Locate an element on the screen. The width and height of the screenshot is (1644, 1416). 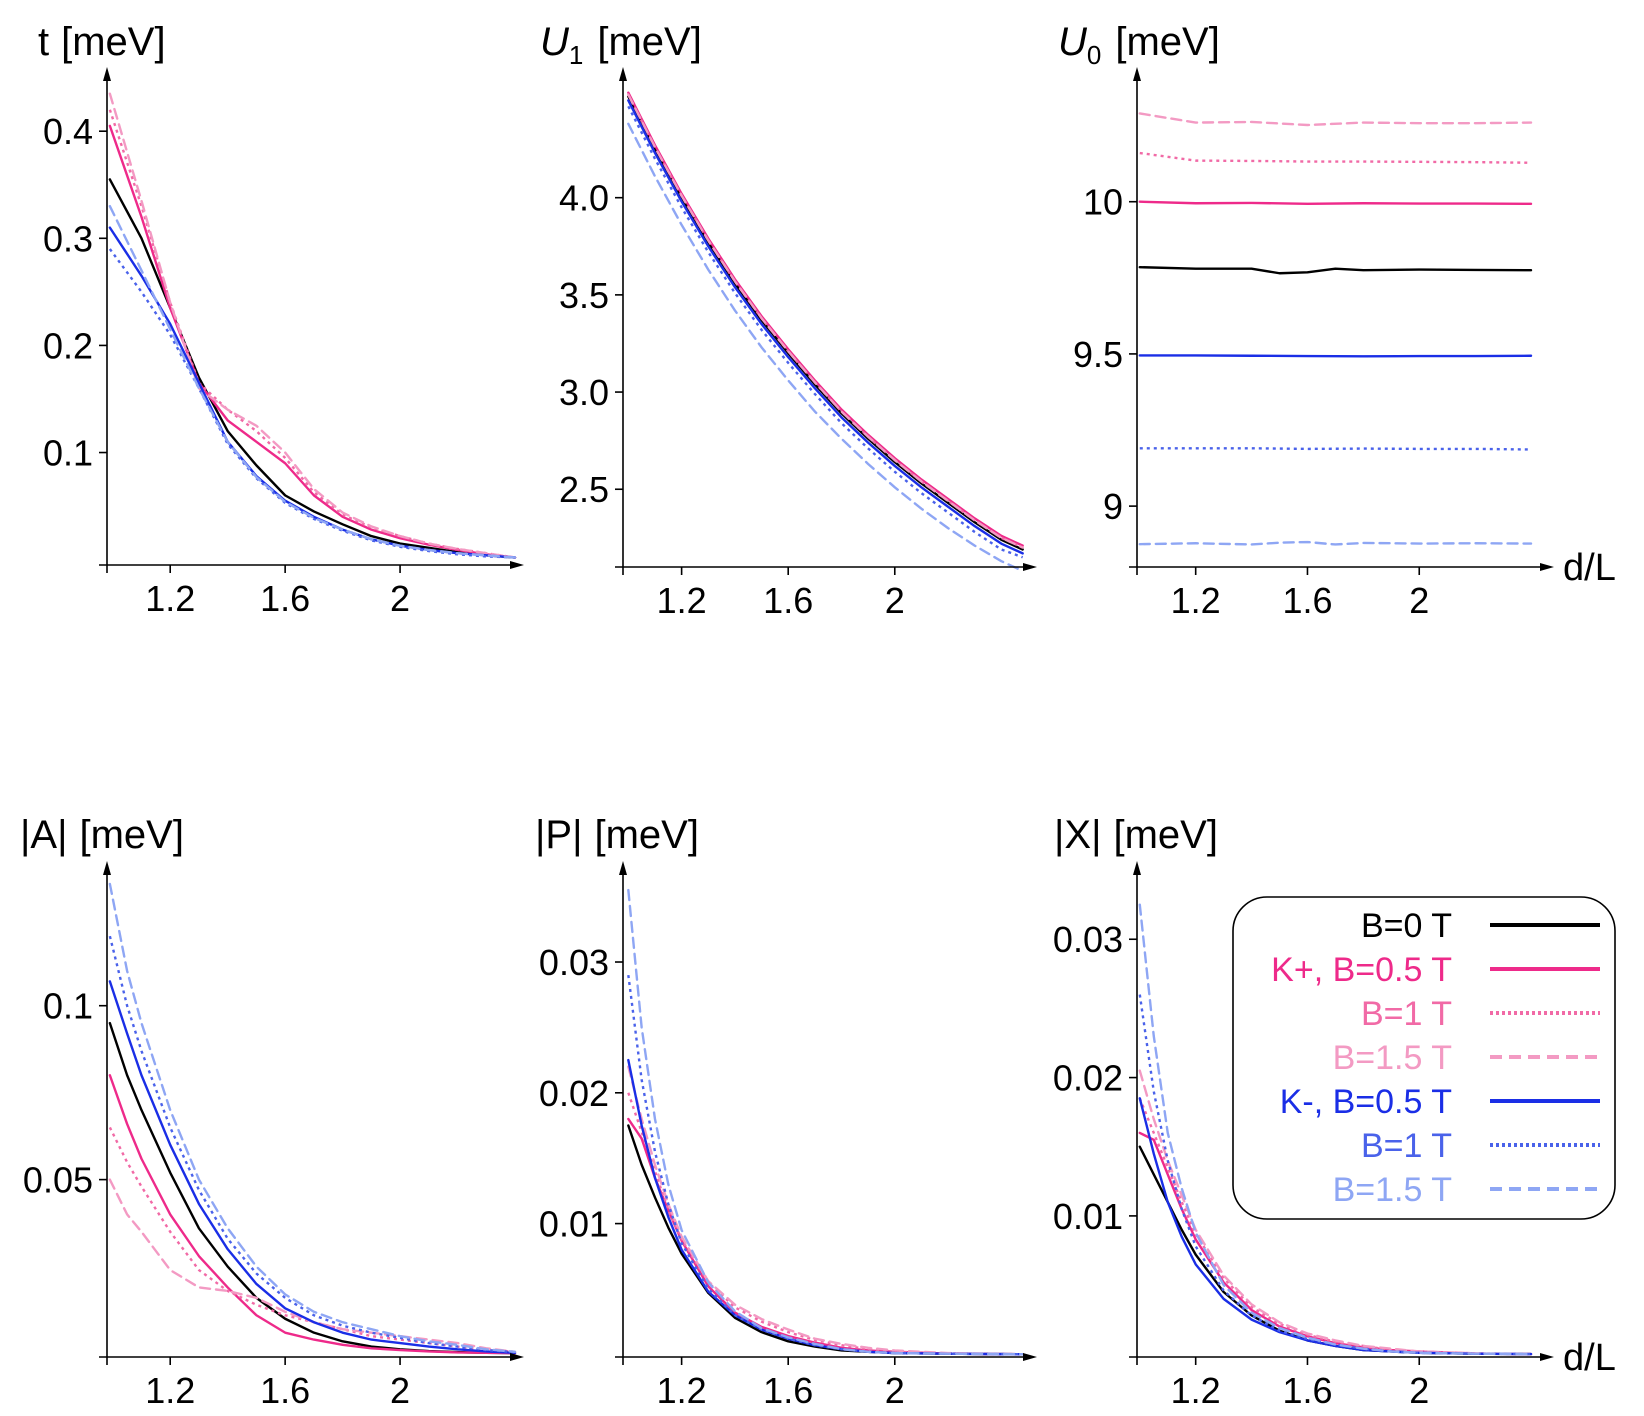
panel-5: 1.2 1.6 2 0.01 0.02 0.03 |P| [meV] is located at coordinates (786, 1112).